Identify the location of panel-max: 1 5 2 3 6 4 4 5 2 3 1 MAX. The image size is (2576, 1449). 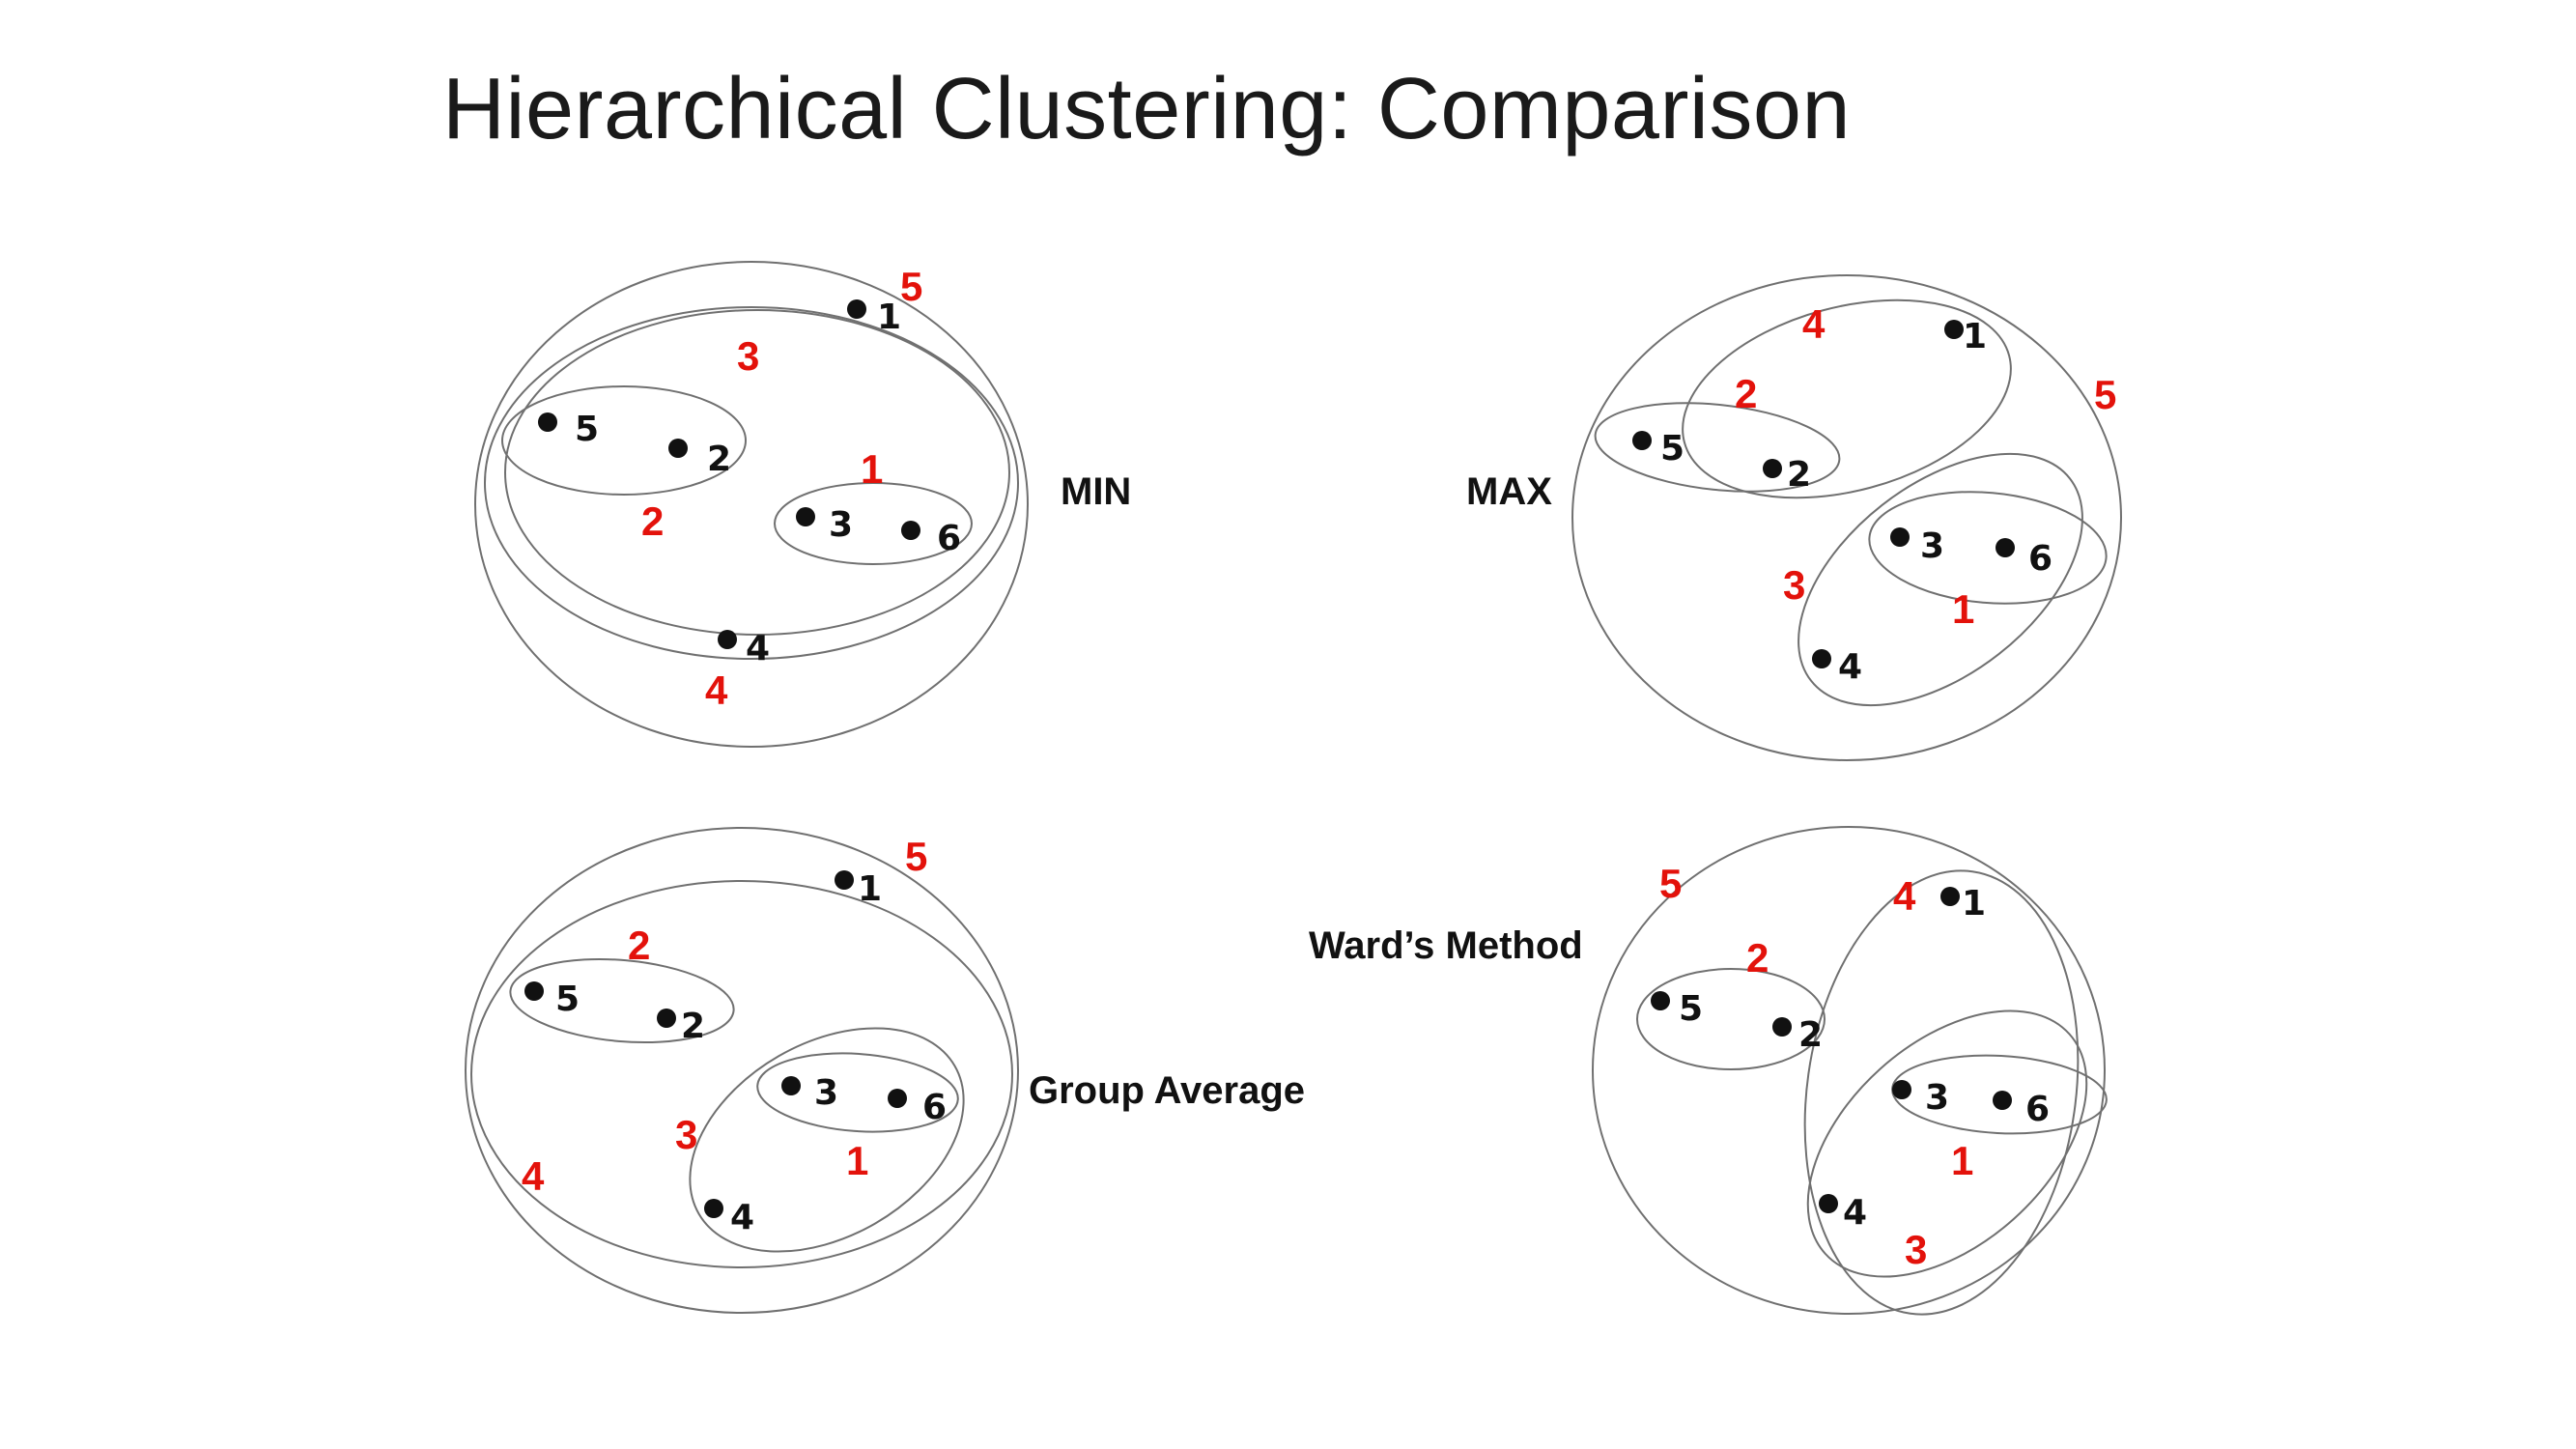
(1794, 517).